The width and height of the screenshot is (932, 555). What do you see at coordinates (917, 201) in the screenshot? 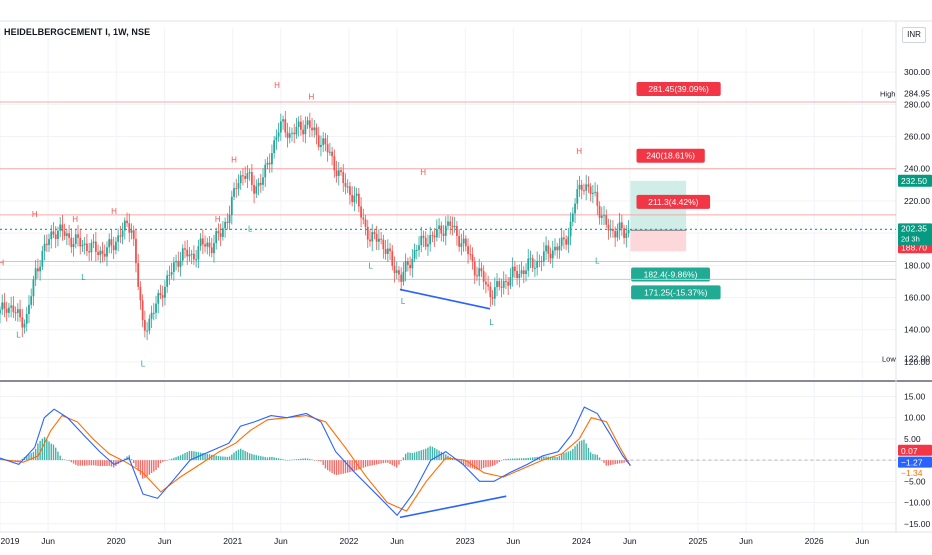
I see `price-tick-label: 220.00` at bounding box center [917, 201].